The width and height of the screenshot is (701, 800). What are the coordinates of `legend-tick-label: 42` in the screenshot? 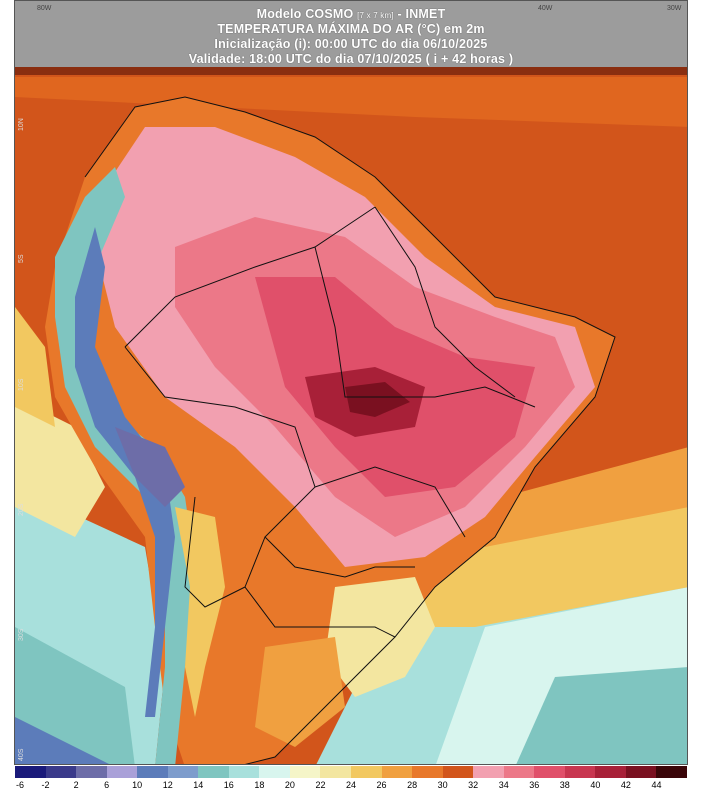 It's located at (625, 785).